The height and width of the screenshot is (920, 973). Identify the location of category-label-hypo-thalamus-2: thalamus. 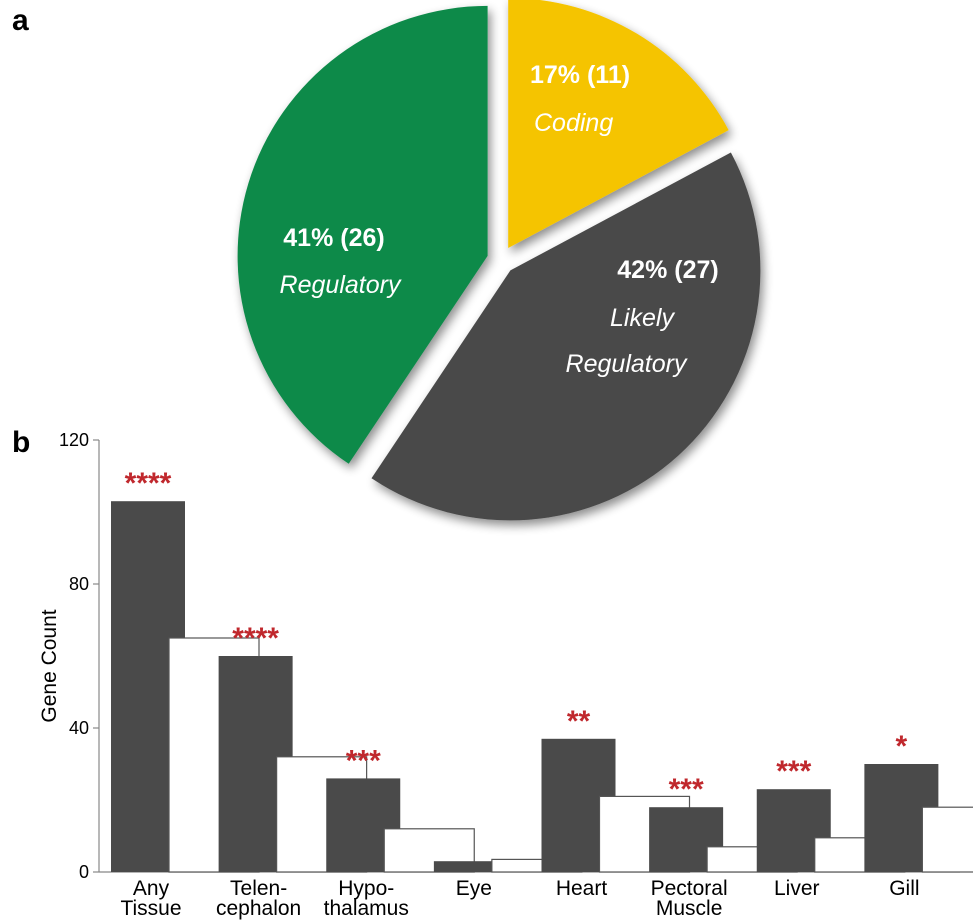
(366, 908).